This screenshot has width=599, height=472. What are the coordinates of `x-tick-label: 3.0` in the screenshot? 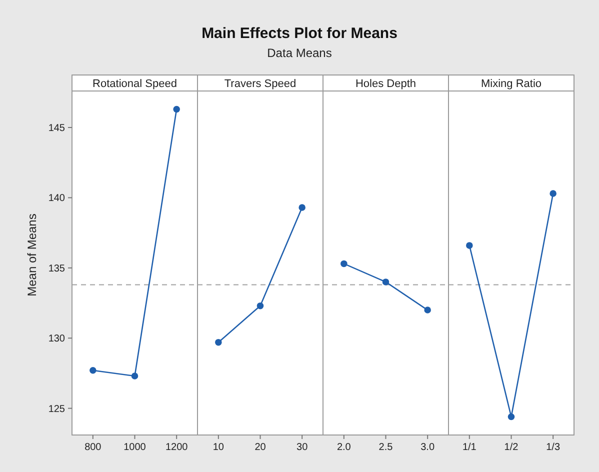 It's located at (427, 447).